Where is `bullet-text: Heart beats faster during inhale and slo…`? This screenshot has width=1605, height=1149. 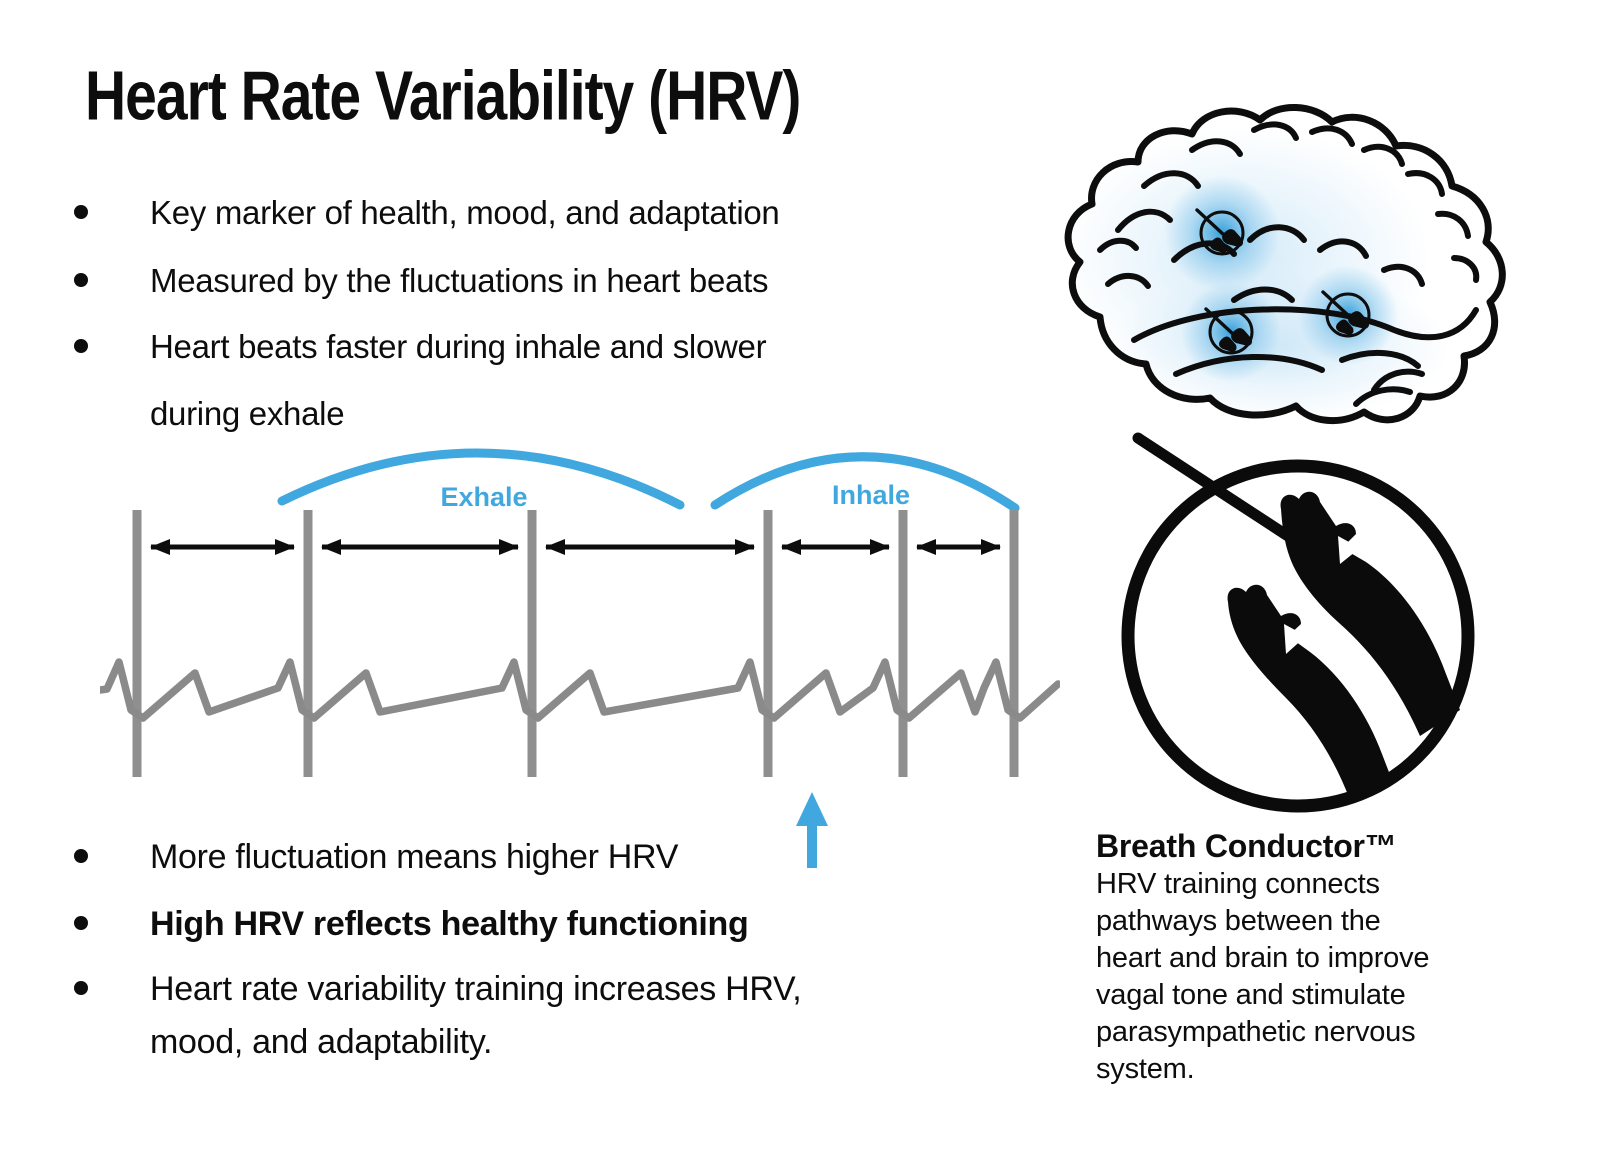
bullet-text: Heart beats faster during inhale and slo… is located at coordinates (458, 380).